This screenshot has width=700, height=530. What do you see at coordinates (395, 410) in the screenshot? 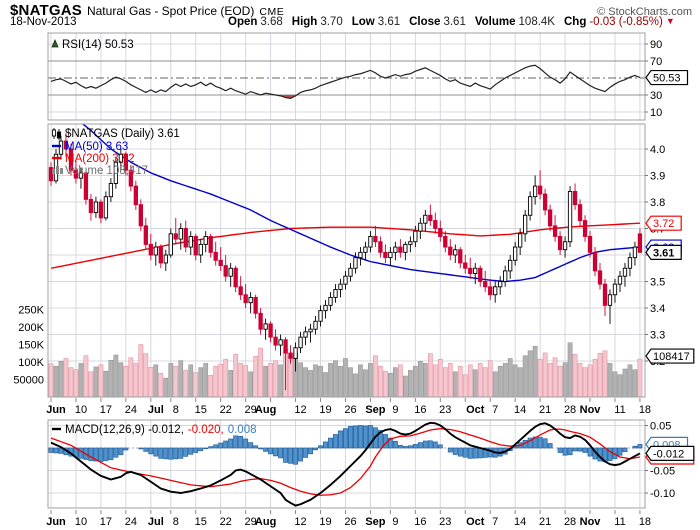
I see `date-label: 9` at bounding box center [395, 410].